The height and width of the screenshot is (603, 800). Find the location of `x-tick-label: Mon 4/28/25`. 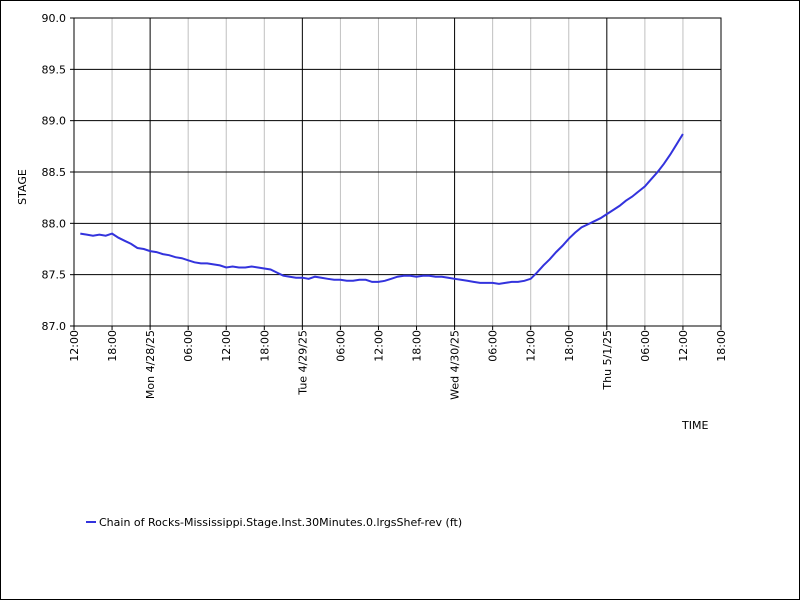

x-tick-label: Mon 4/28/25 is located at coordinates (150, 364).